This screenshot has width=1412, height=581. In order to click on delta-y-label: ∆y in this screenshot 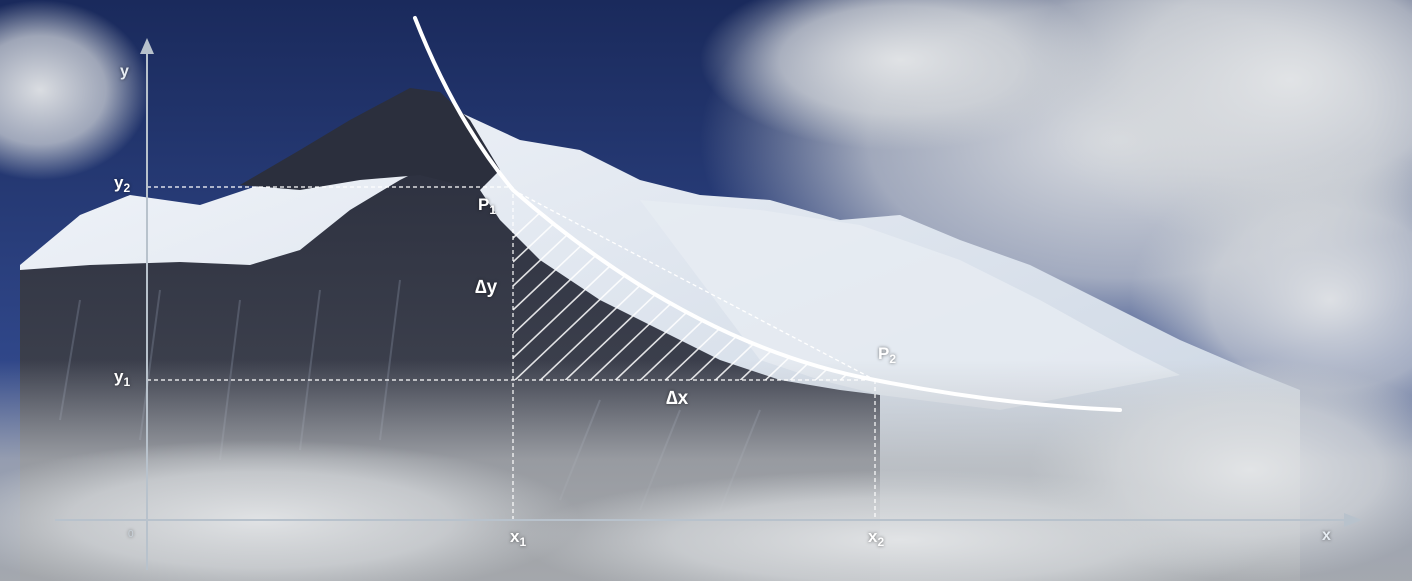, I will do `click(486, 287)`.